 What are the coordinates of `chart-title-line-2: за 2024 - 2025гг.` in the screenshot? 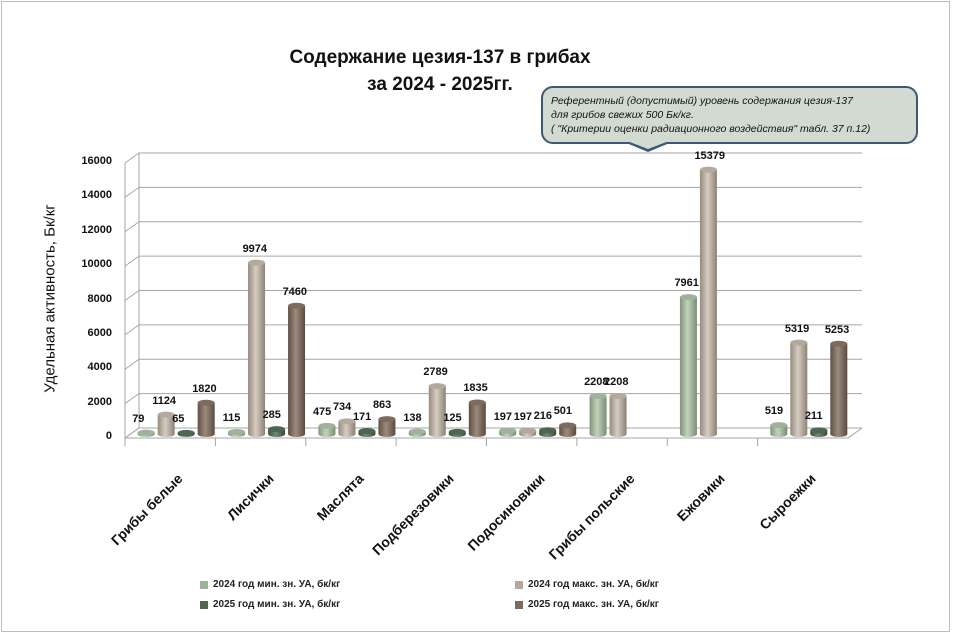 It's located at (440, 84).